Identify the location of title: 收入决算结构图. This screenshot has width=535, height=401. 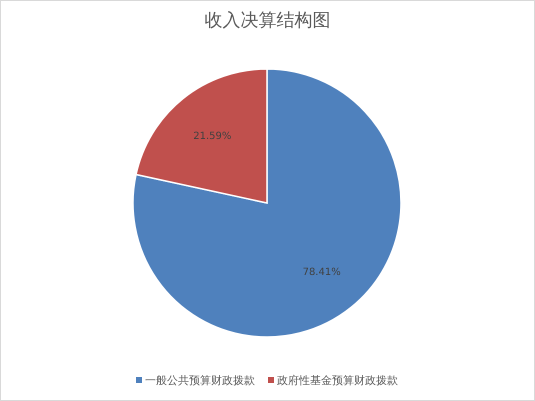
(267, 20).